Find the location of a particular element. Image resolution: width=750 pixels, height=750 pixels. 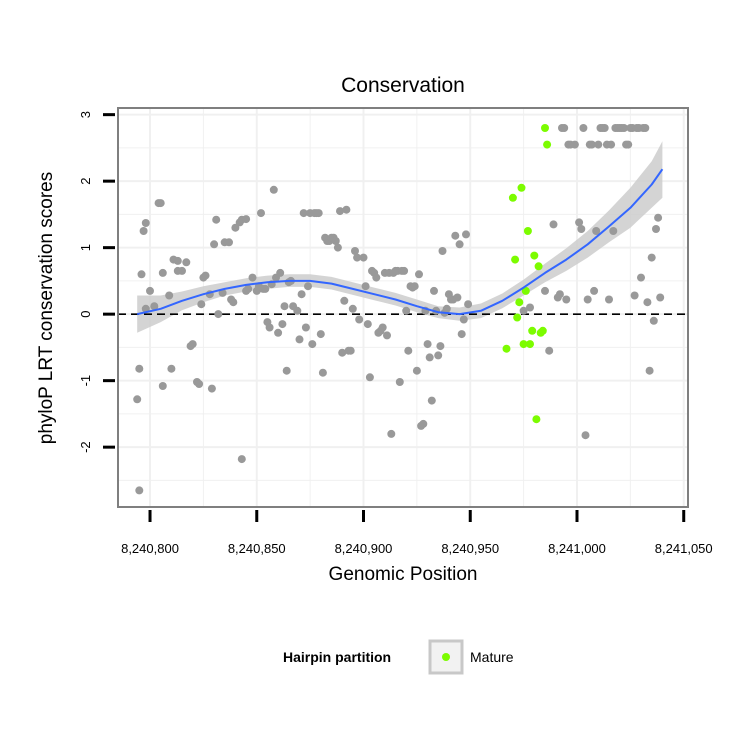

smooth-line is located at coordinates (400, 242).